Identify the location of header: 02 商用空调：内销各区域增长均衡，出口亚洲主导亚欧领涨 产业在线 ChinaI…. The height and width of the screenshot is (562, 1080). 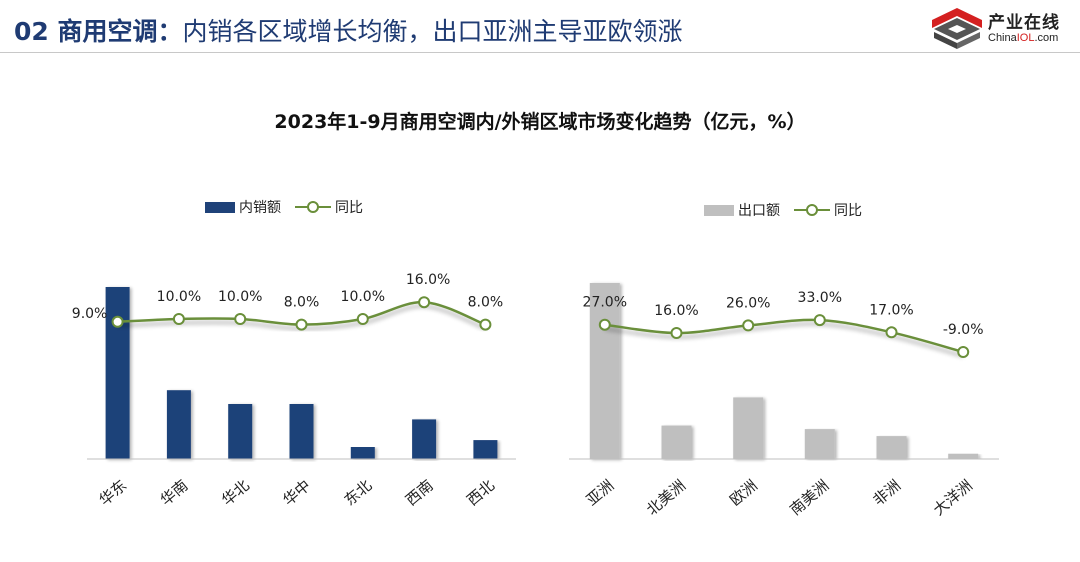
(540, 30).